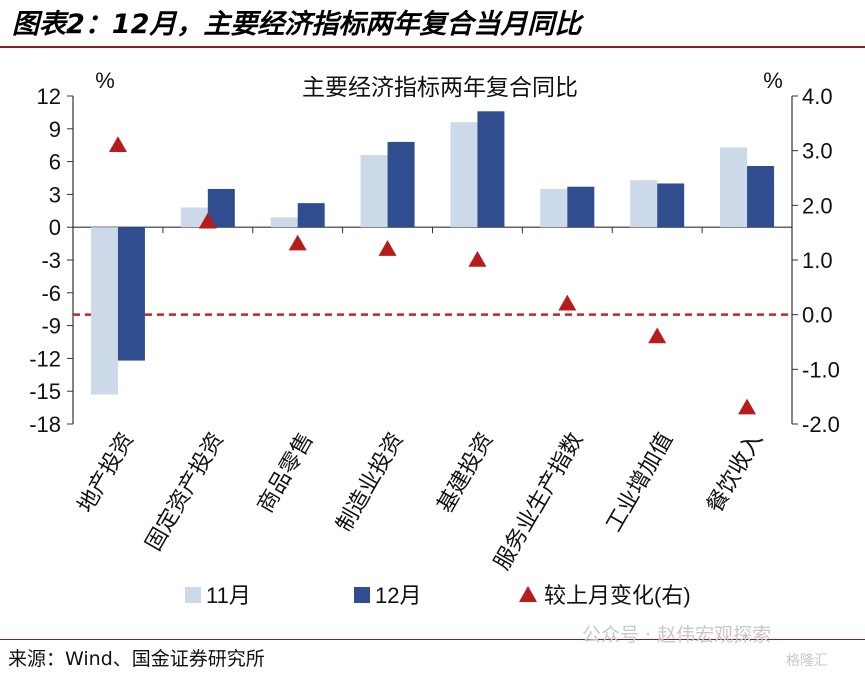 This screenshot has height=675, width=865. I want to click on right-unit-label: %, so click(773, 80).